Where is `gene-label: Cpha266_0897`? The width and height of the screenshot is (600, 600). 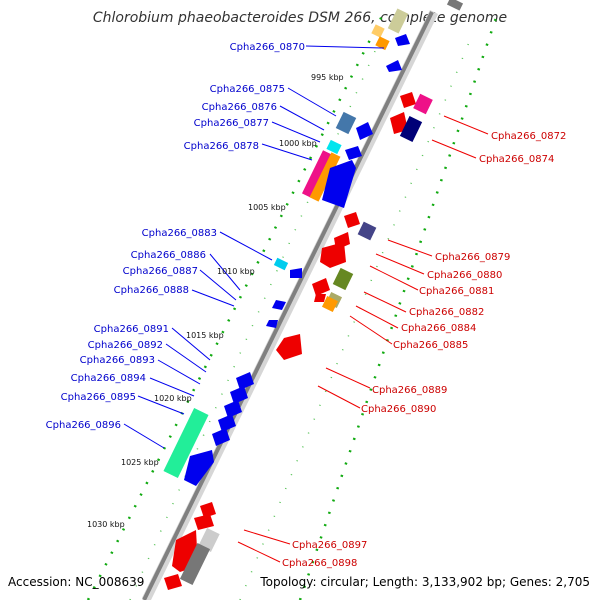 gene-label: Cpha266_0897 is located at coordinates (329, 545).